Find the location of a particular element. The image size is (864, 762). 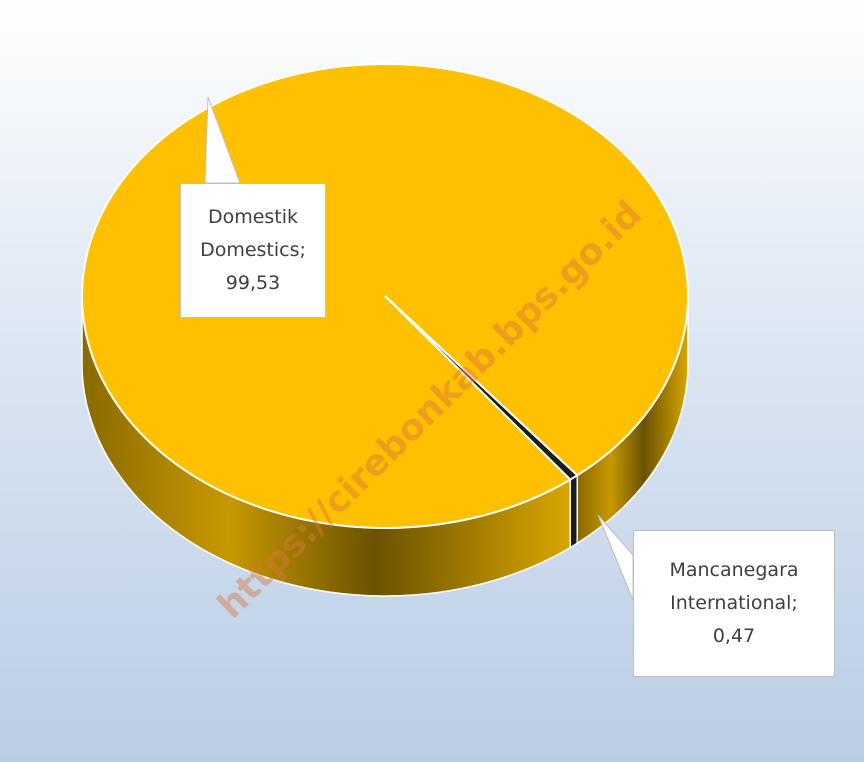

pie-slice is located at coordinates (481, 388).